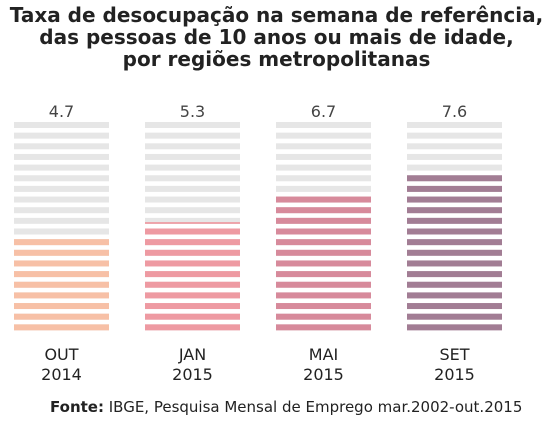  Describe the element at coordinates (61, 354) in the screenshot. I see `tick-label-month: OUT` at that location.